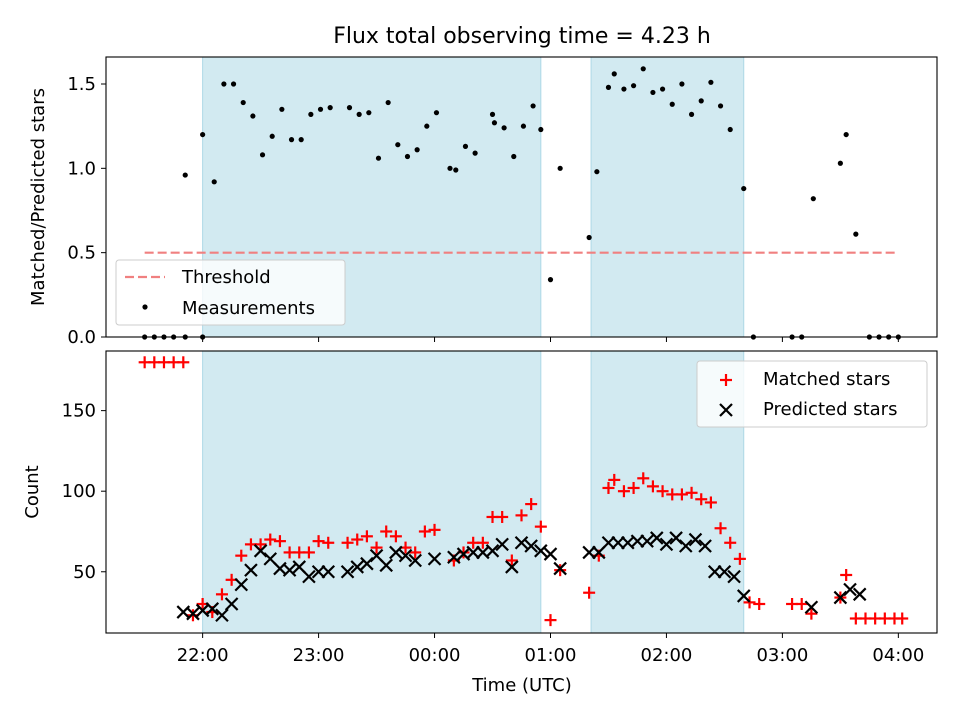  I want to click on top-legend-box, so click(230, 292).